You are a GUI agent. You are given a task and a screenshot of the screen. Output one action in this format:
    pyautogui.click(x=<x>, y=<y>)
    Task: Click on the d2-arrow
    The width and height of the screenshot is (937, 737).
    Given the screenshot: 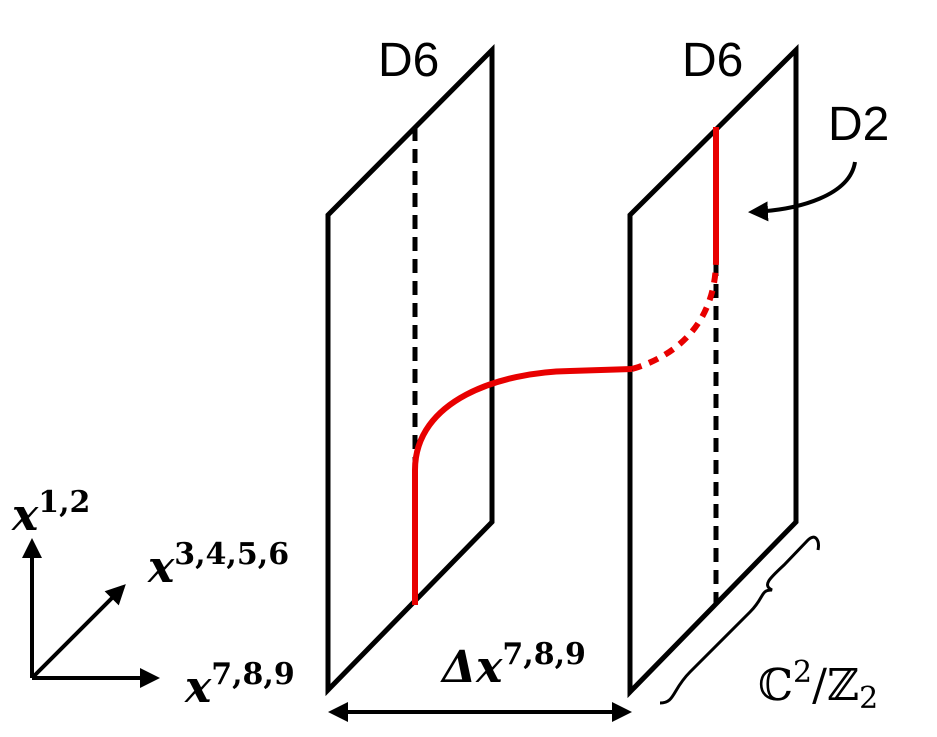 What is the action you would take?
    pyautogui.click(x=802, y=191)
    